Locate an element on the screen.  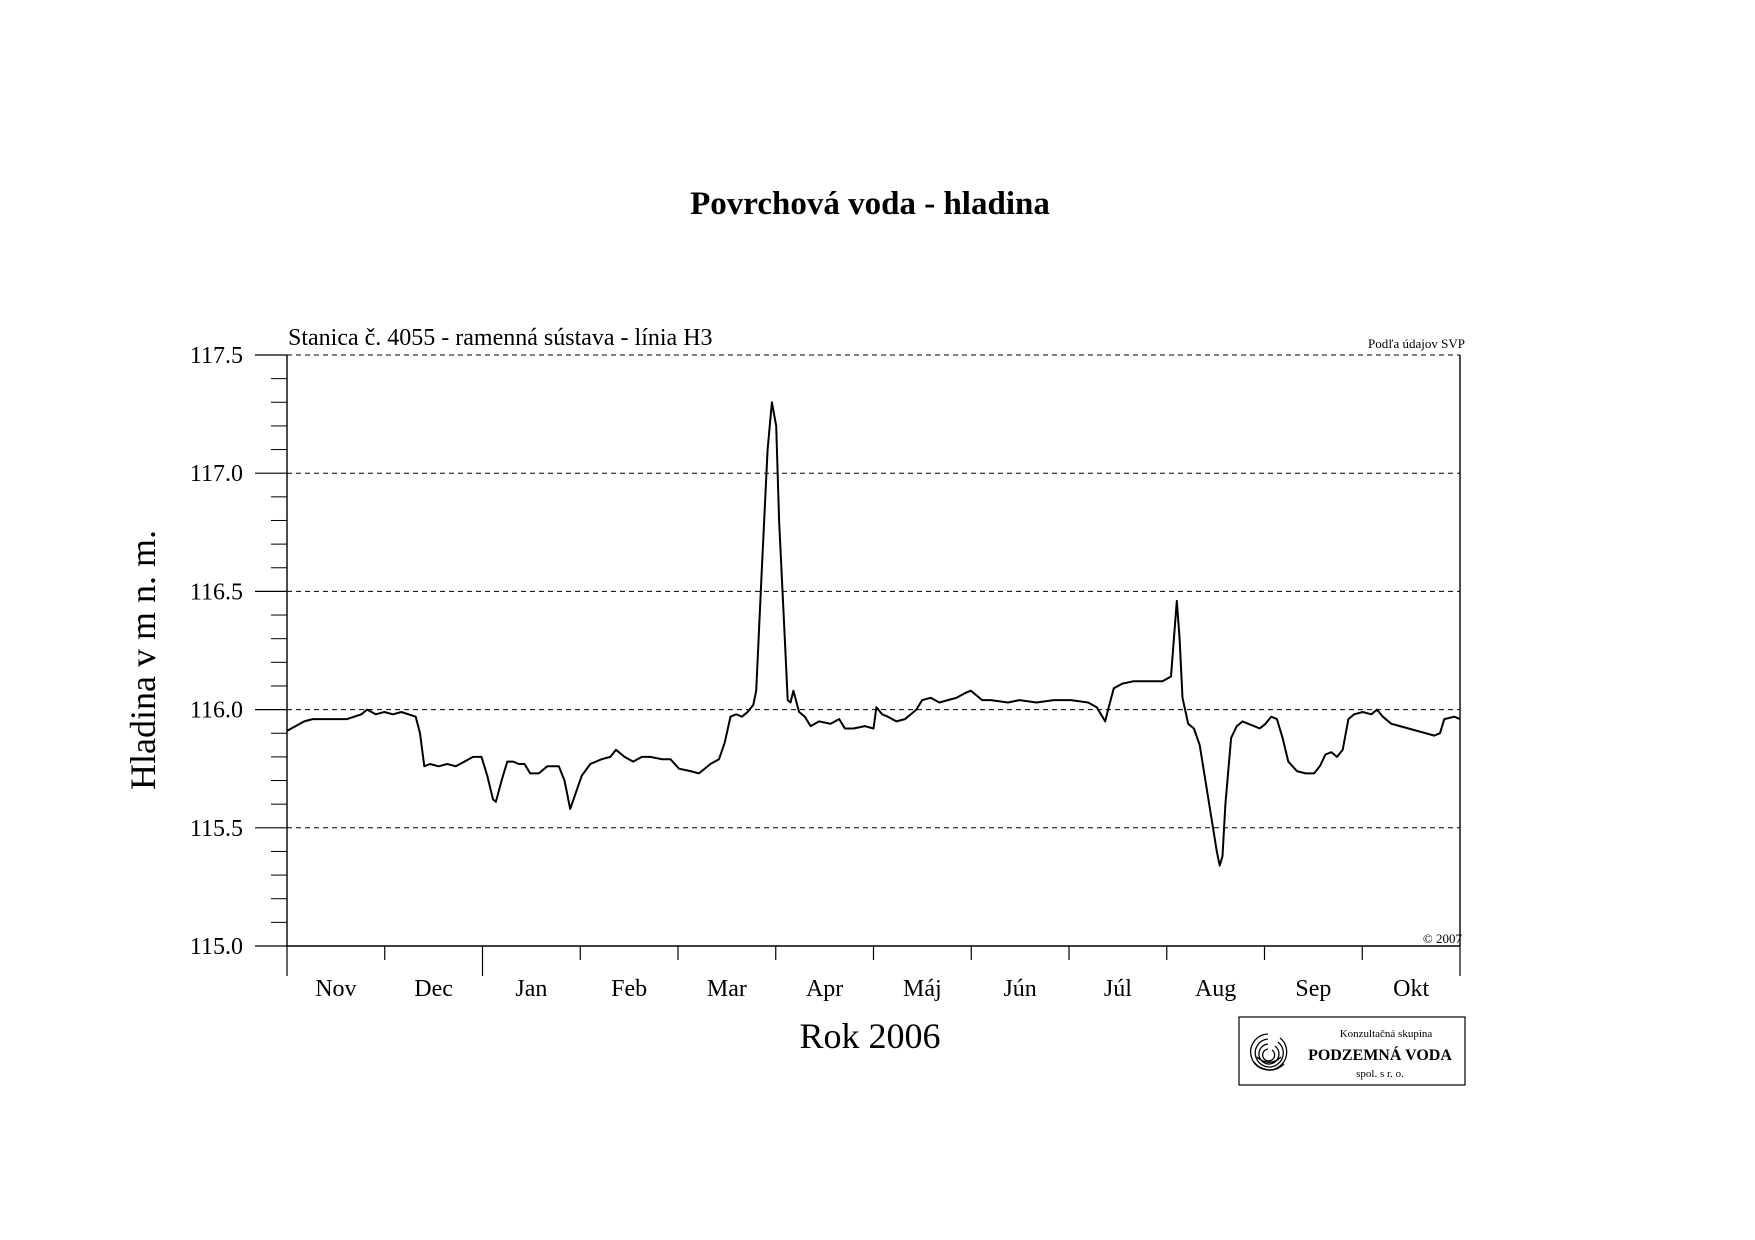
y-tick-labels: 115.0 115.5 116.0 116.5 117.0 117.5 is located at coordinates (216, 651).